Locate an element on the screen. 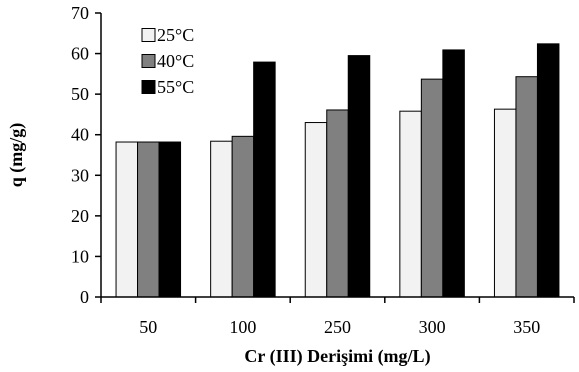 The image size is (579, 372). x-tick-label: 250 is located at coordinates (337, 327).